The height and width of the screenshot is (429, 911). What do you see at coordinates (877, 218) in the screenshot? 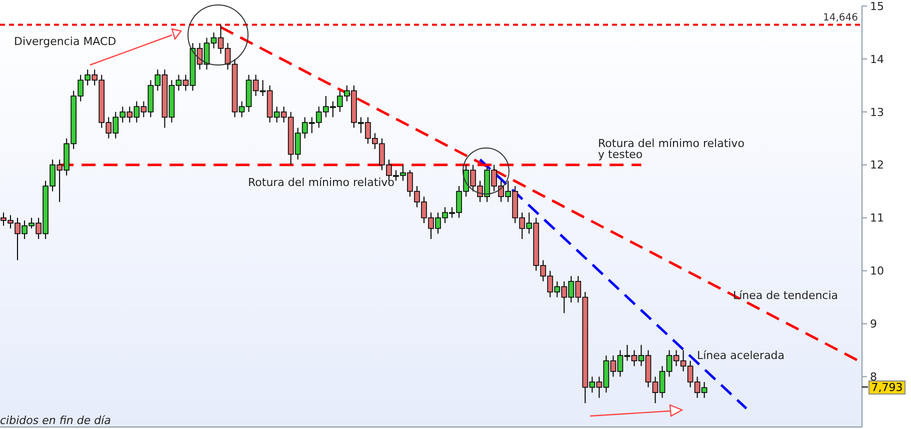
I see `y-tick-label: 11` at bounding box center [877, 218].